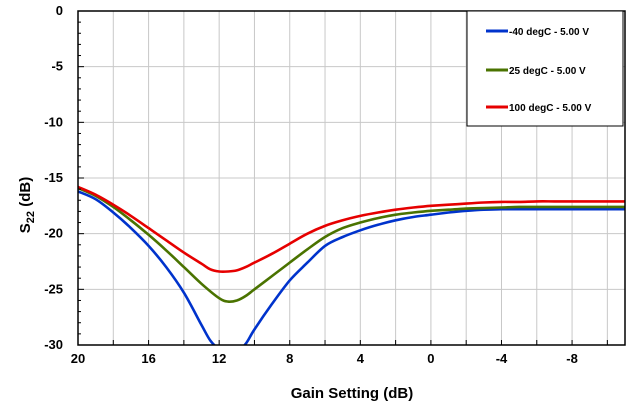 This screenshot has width=630, height=408. I want to click on x-tick-label: 20, so click(78, 358).